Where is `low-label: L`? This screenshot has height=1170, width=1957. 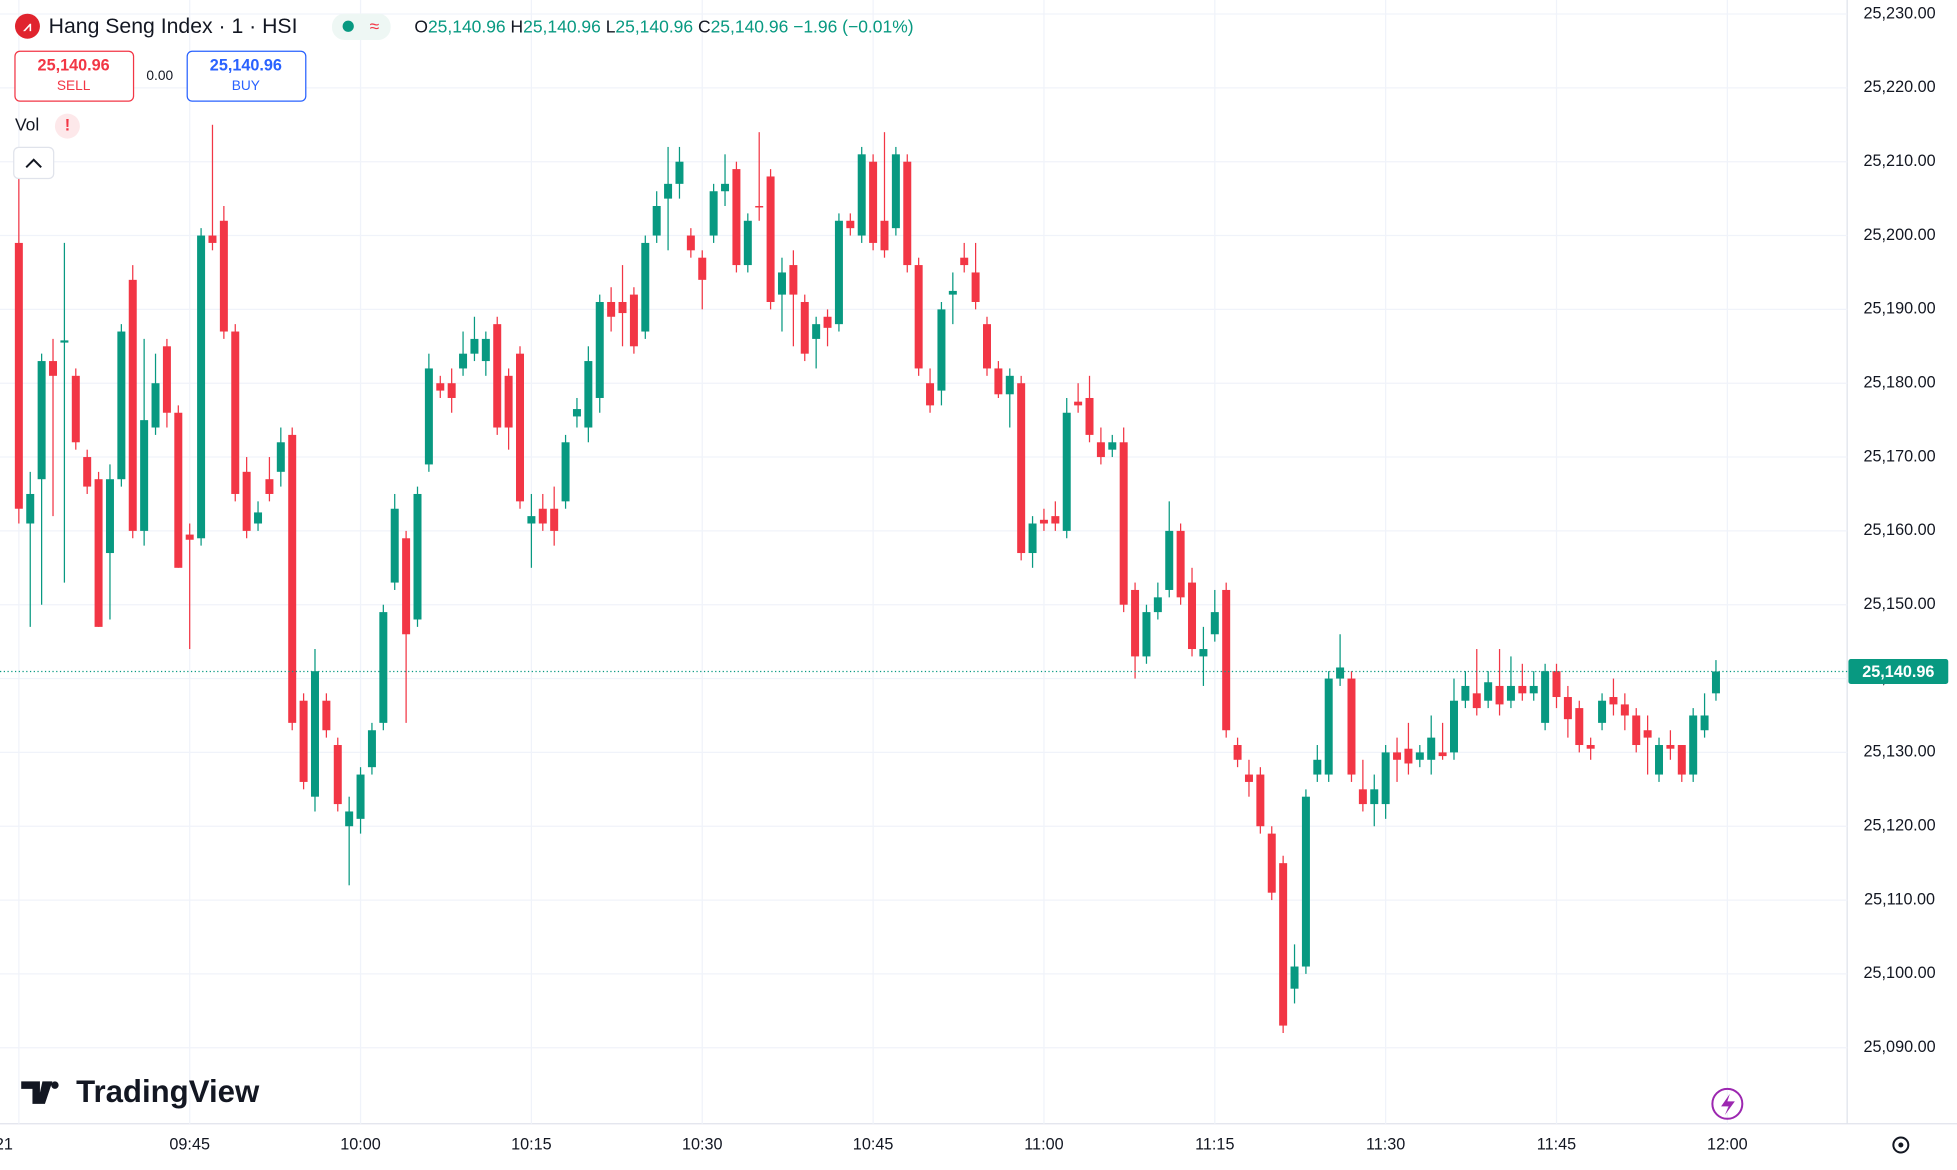 low-label: L is located at coordinates (611, 26).